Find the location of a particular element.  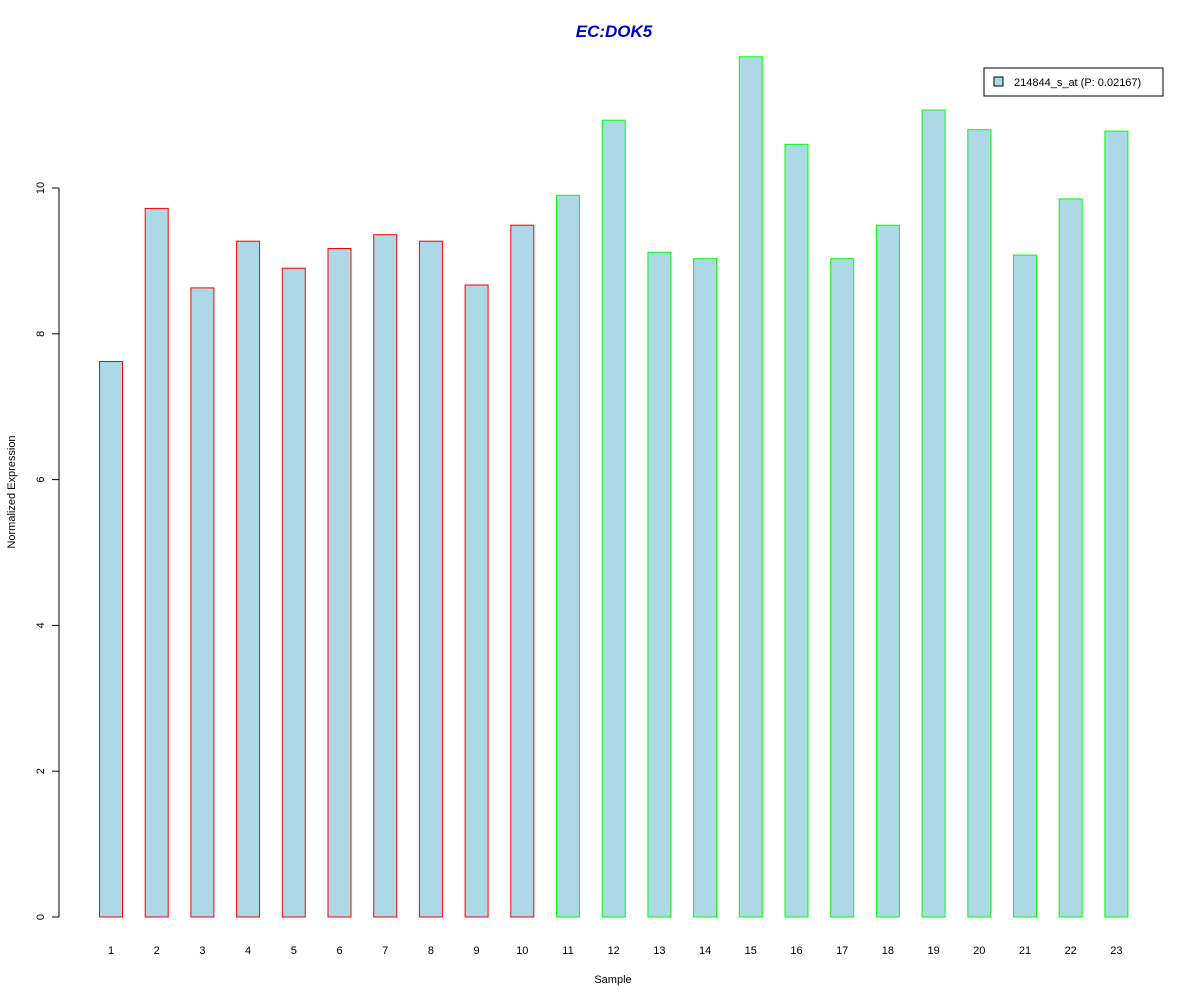

x-tick-label: 3 is located at coordinates (202, 951).